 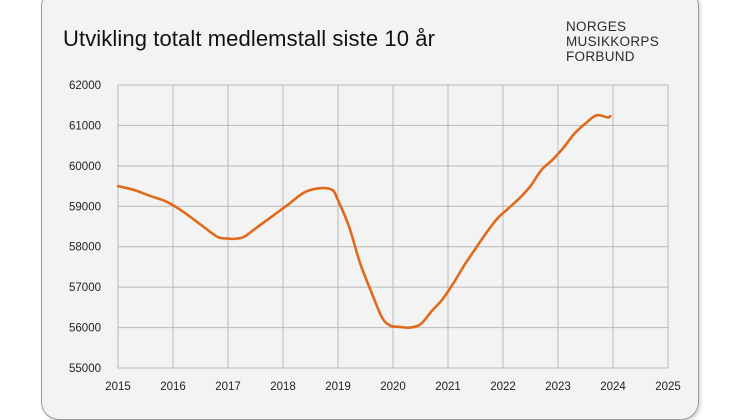 What do you see at coordinates (448, 387) in the screenshot?
I see `x-tick-label: 2021` at bounding box center [448, 387].